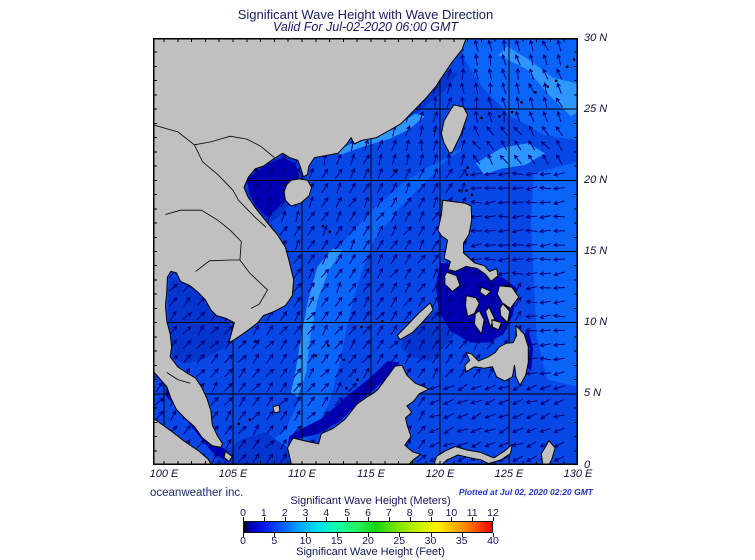 The height and width of the screenshot is (560, 755). What do you see at coordinates (525, 492) in the screenshot?
I see `plotted-timestamp: Plotted at Jul 02, 2020 02:20 GMT` at bounding box center [525, 492].